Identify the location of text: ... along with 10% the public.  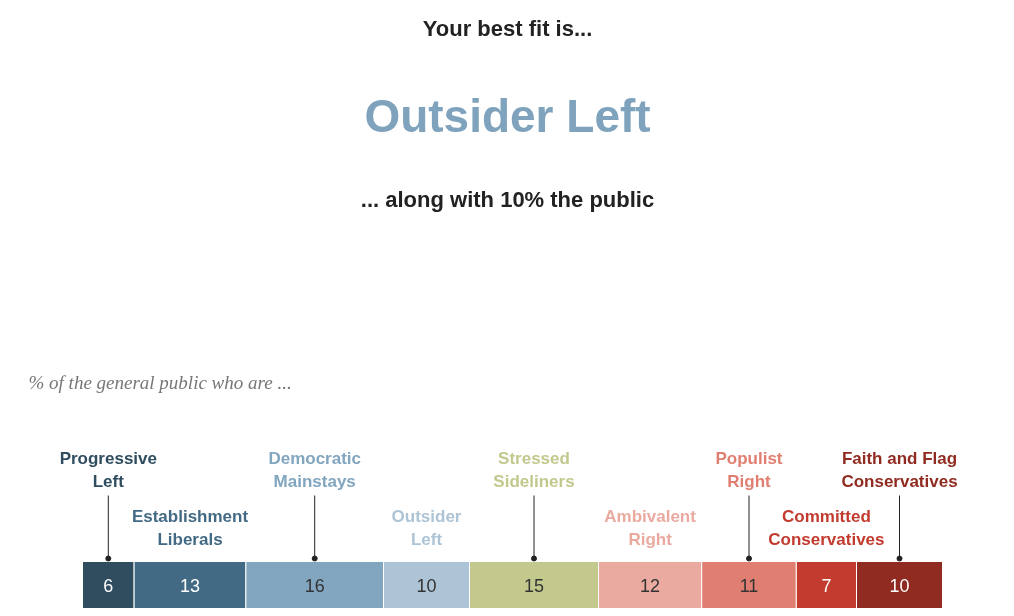
(507, 199).